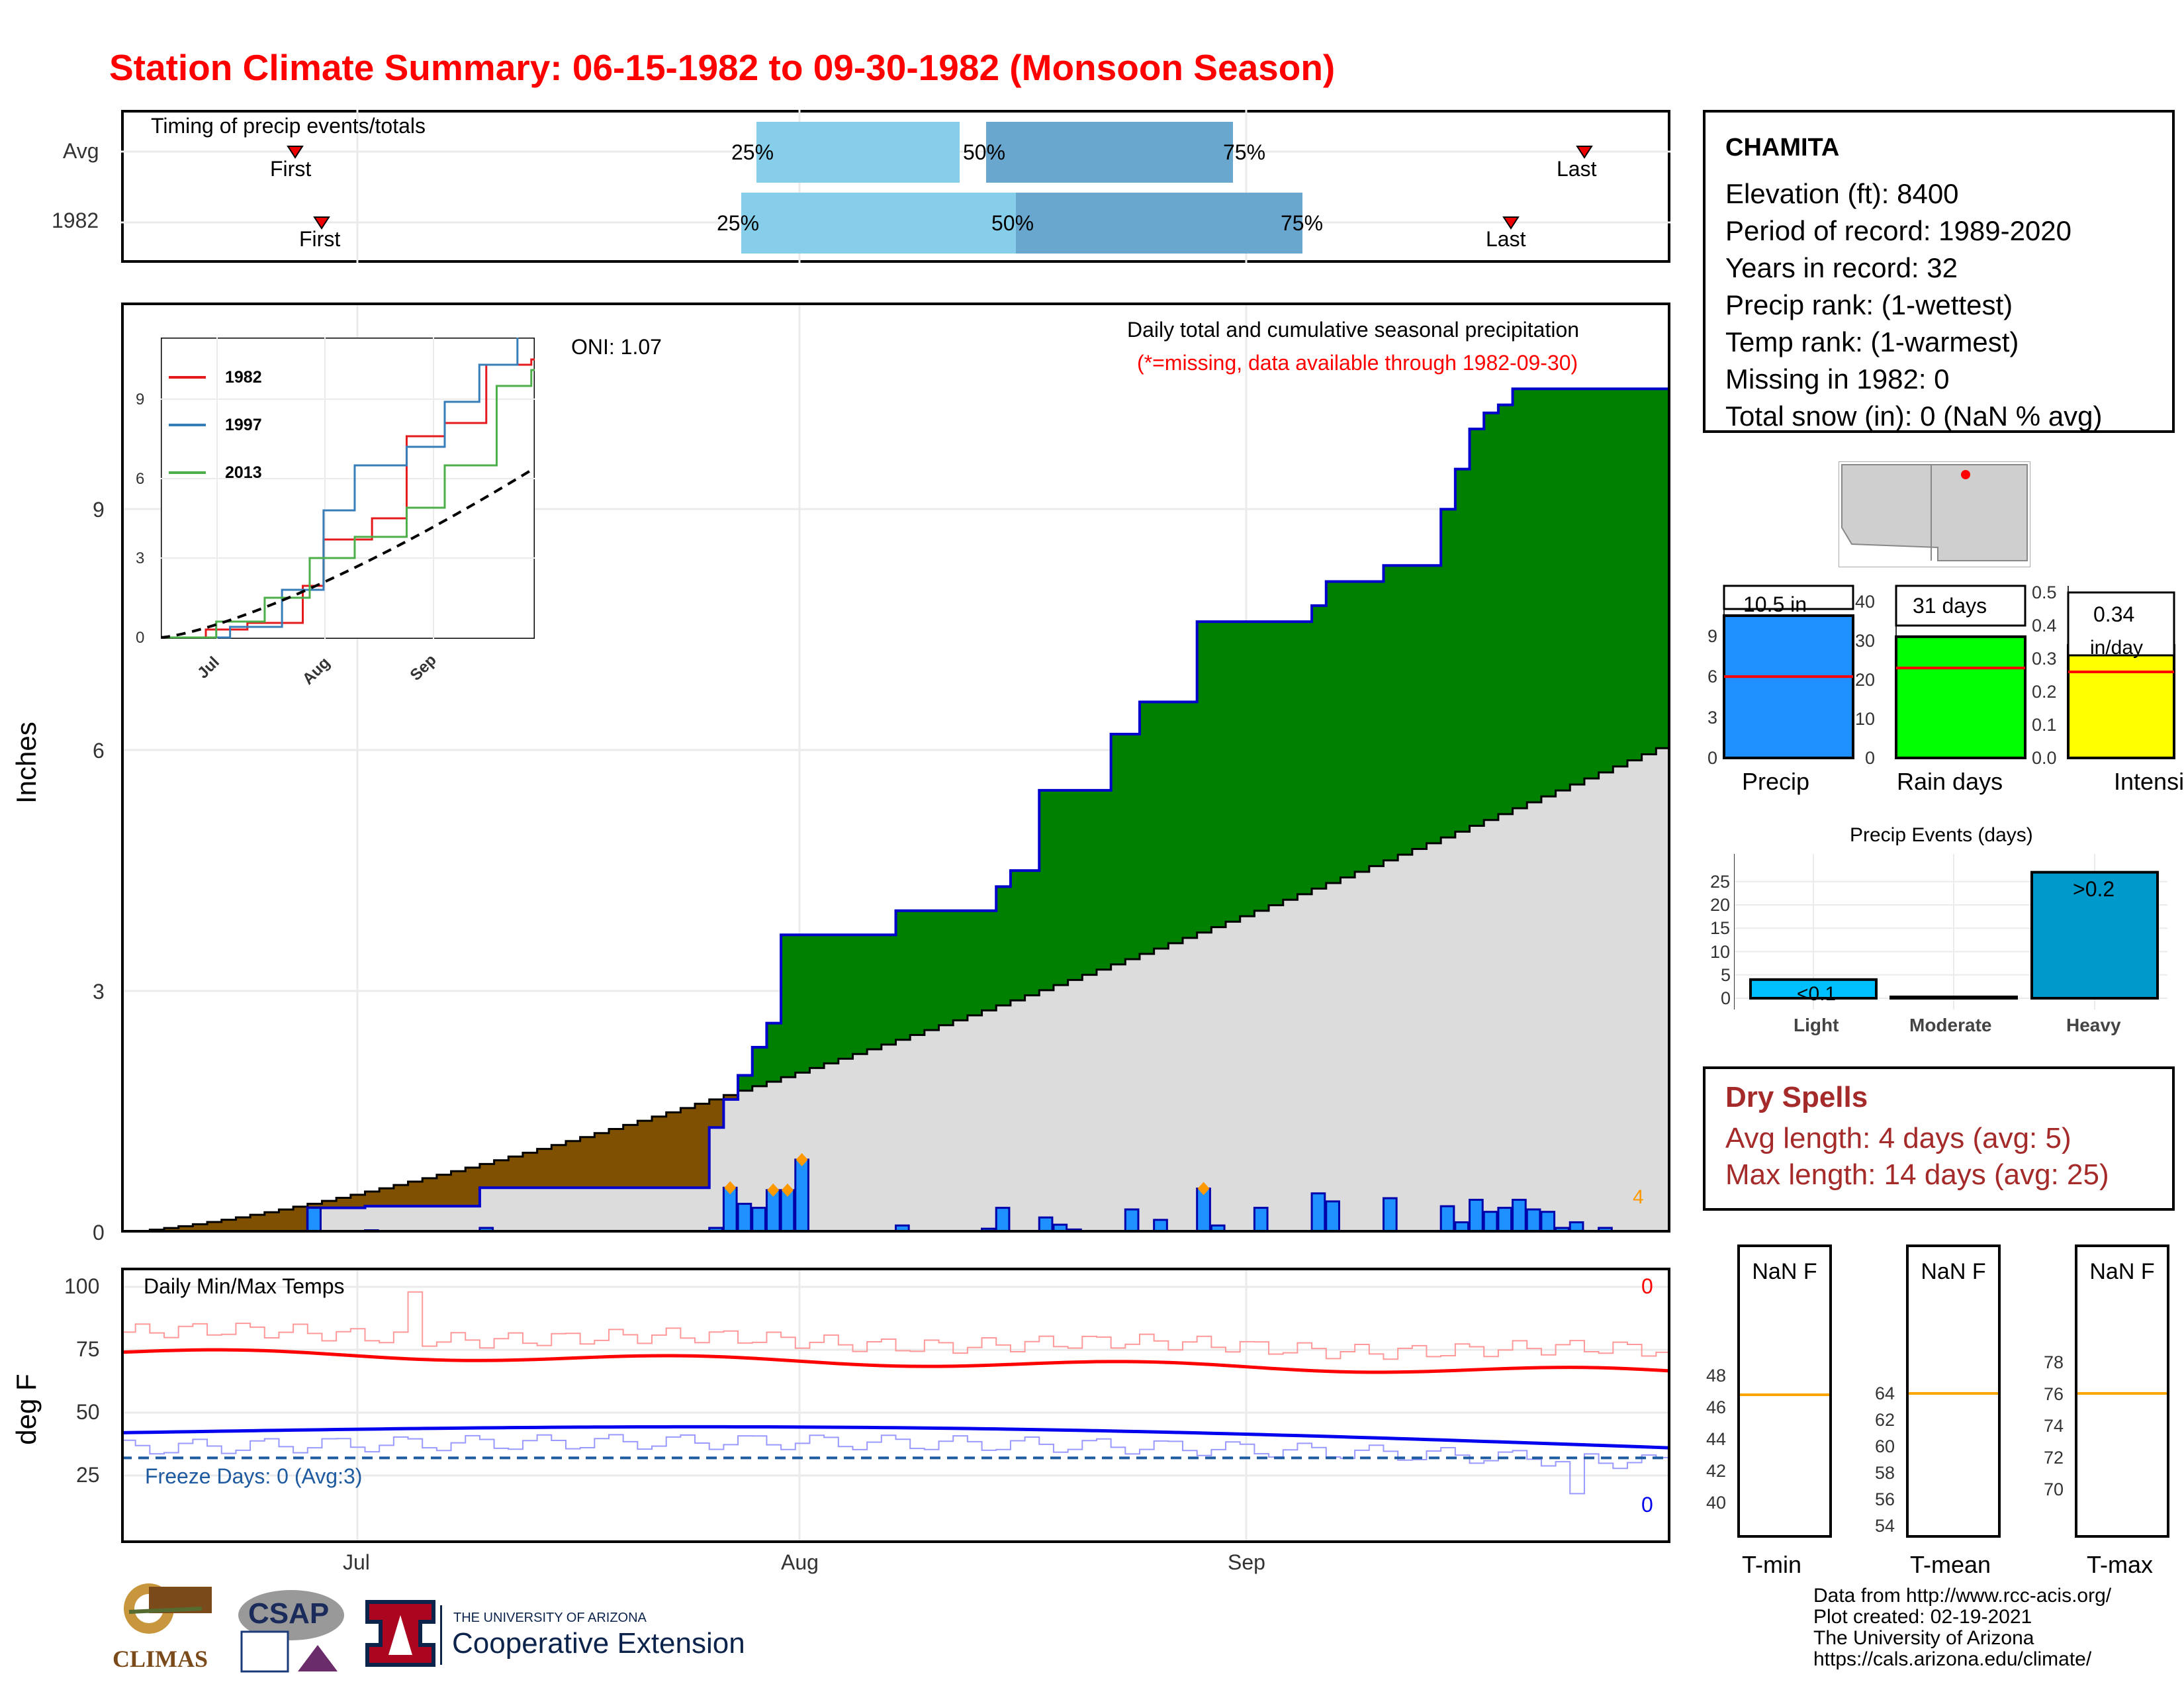 The height and width of the screenshot is (1688, 2184). I want to click on mini-bars-svg, so click(1949, 672).